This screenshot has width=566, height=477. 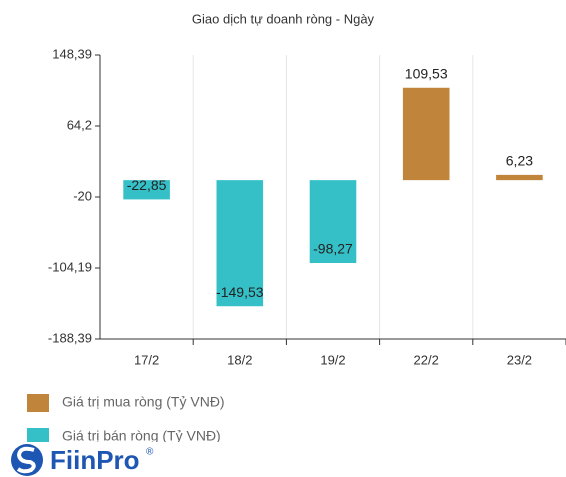 What do you see at coordinates (332, 359) in the screenshot?
I see `x-tick-label: 19/2` at bounding box center [332, 359].